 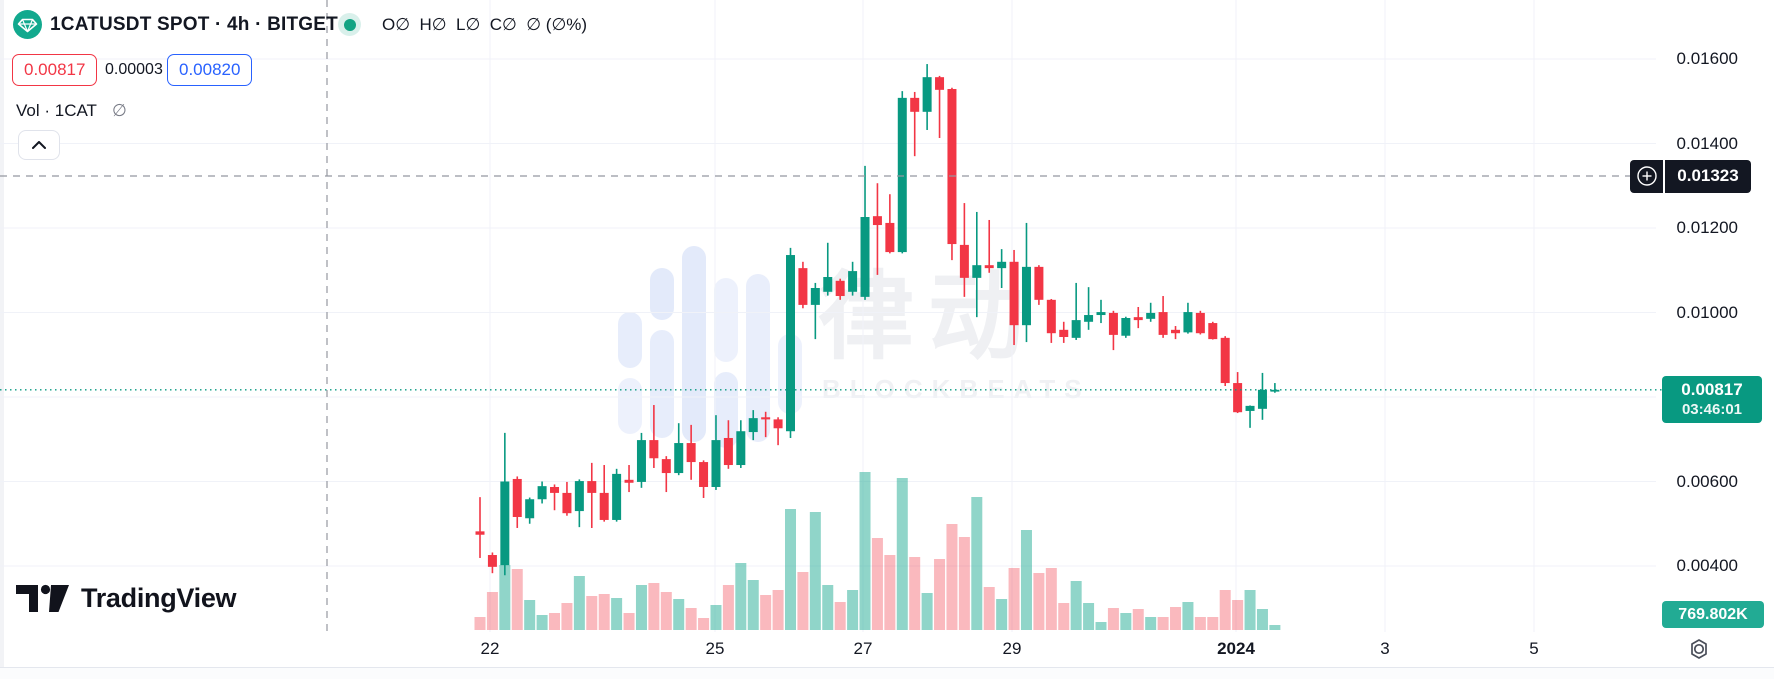 I want to click on gem-icon, so click(x=27, y=24).